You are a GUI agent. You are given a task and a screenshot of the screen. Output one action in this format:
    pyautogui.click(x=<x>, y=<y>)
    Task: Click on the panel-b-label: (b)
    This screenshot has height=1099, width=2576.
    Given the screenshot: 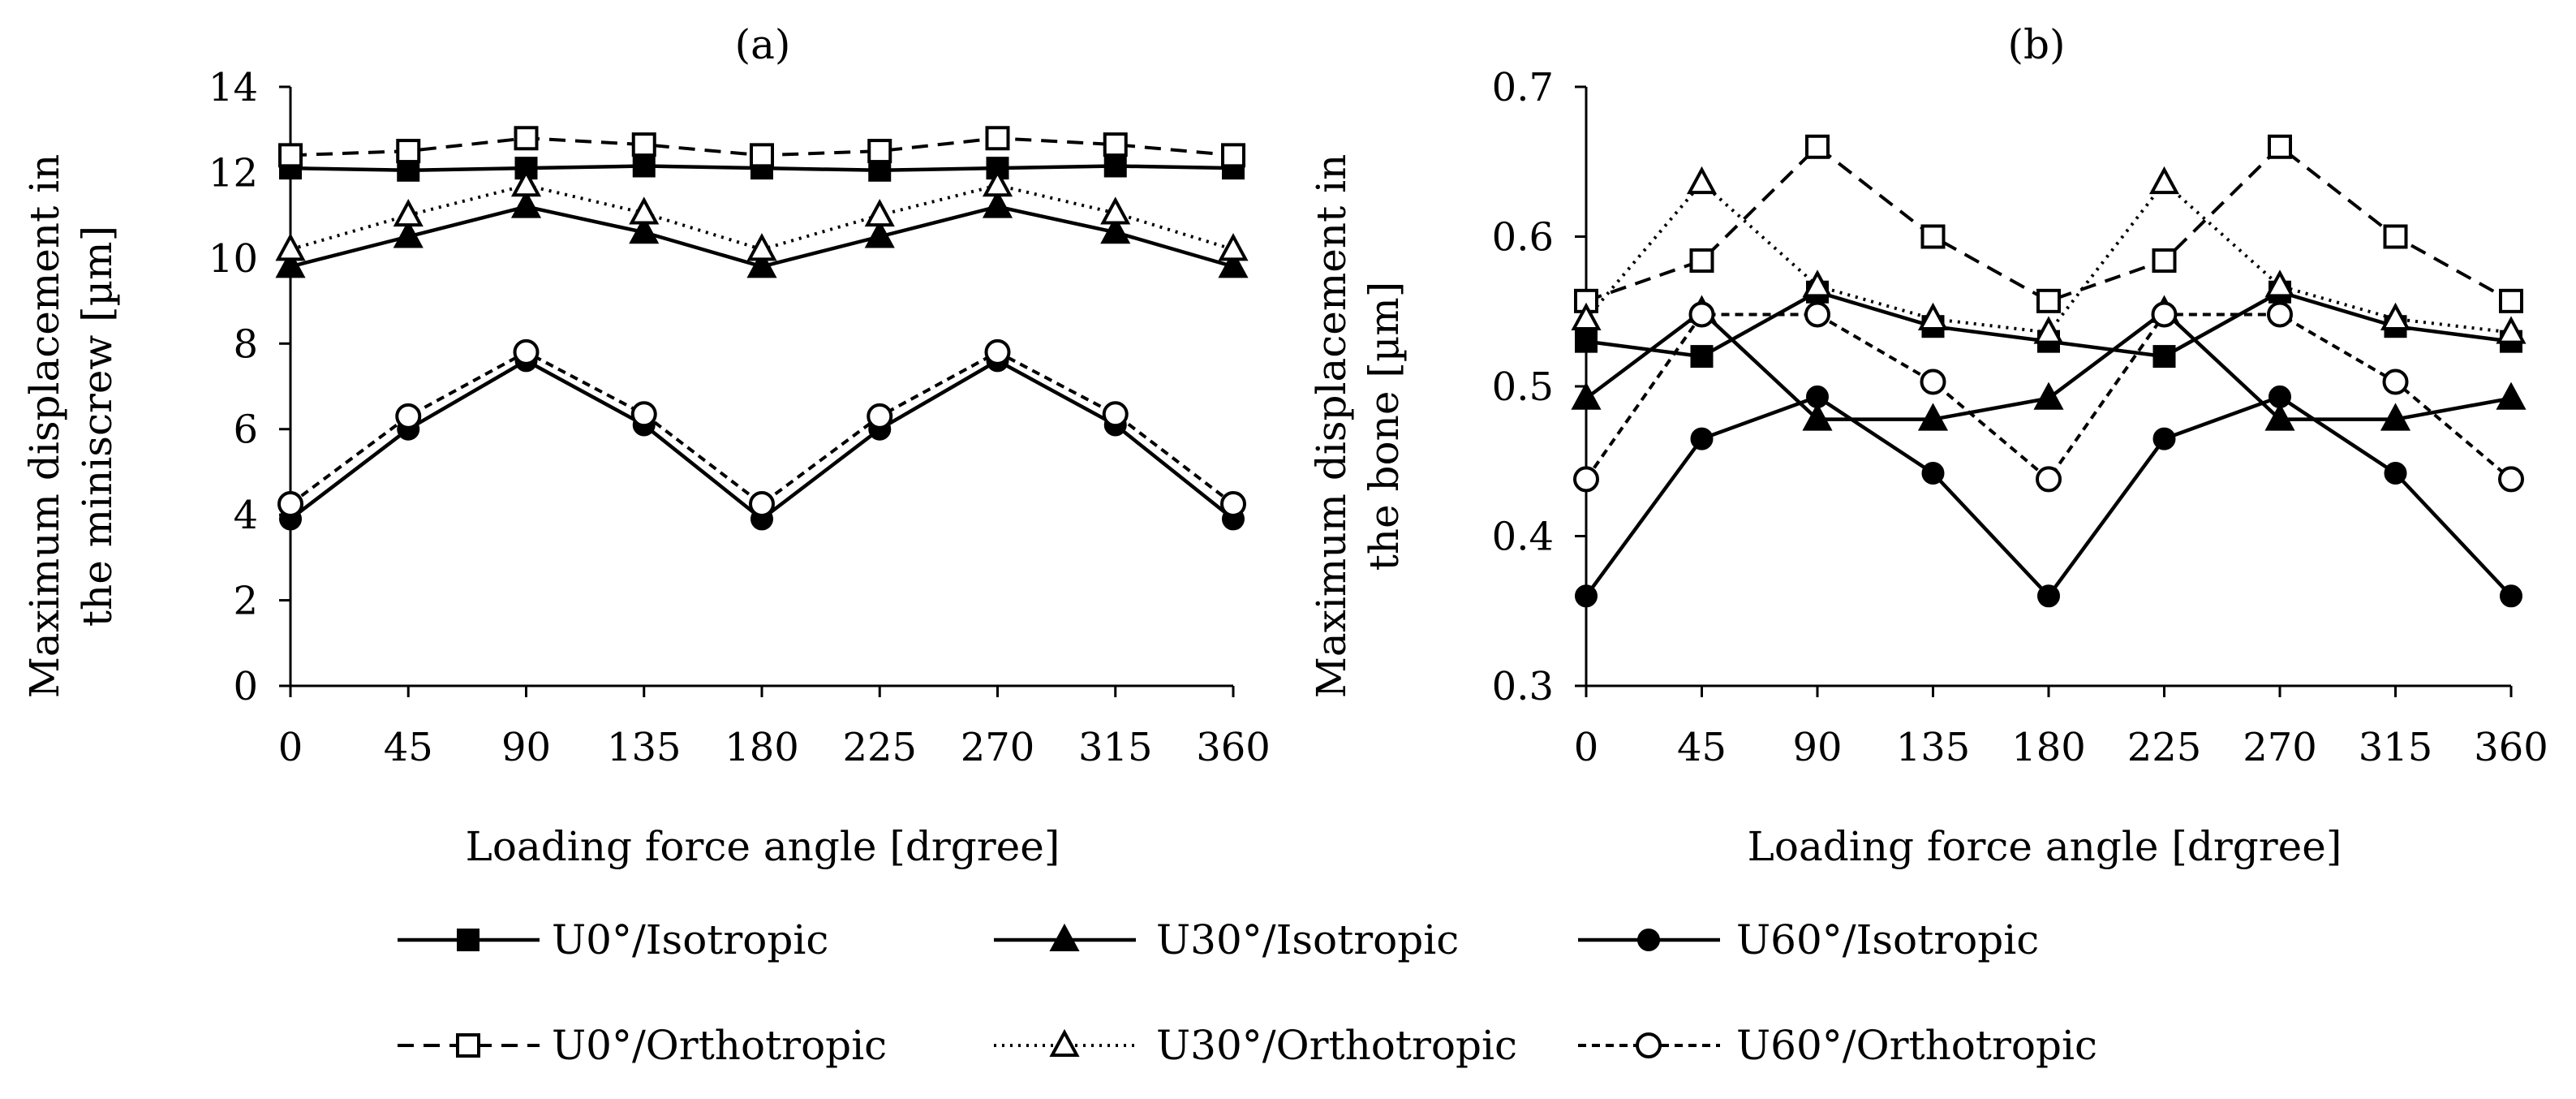 What is the action you would take?
    pyautogui.click(x=2036, y=44)
    